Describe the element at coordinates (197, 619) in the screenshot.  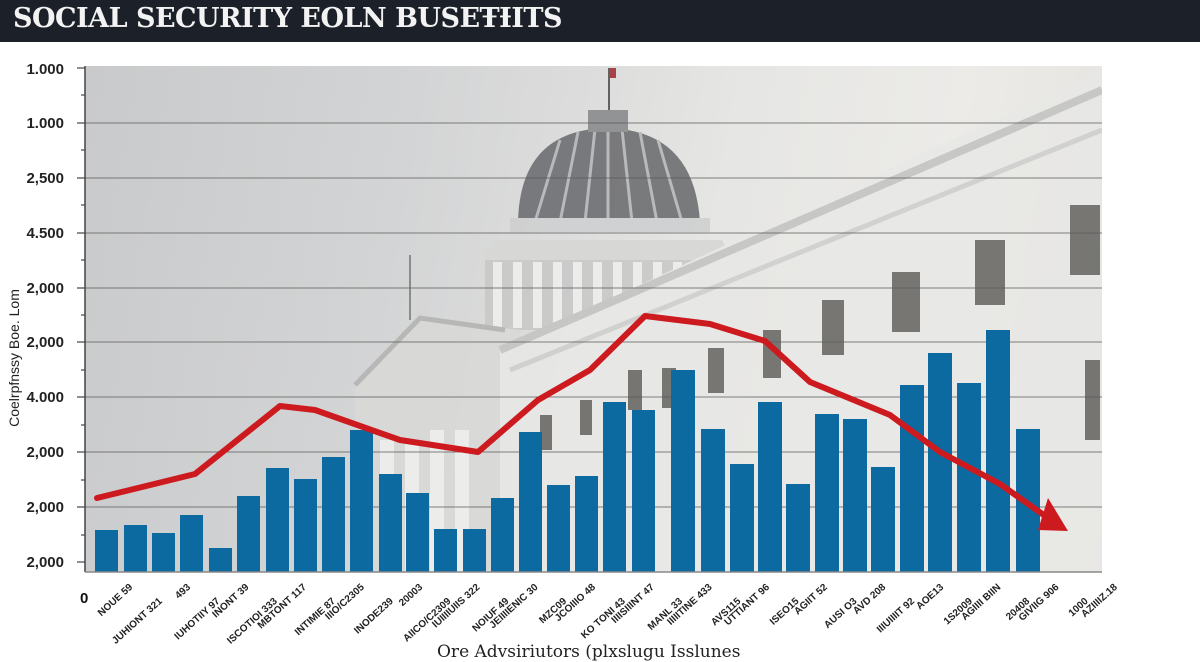
I see `x-tick-label: IUHOTIIY 97` at that location.